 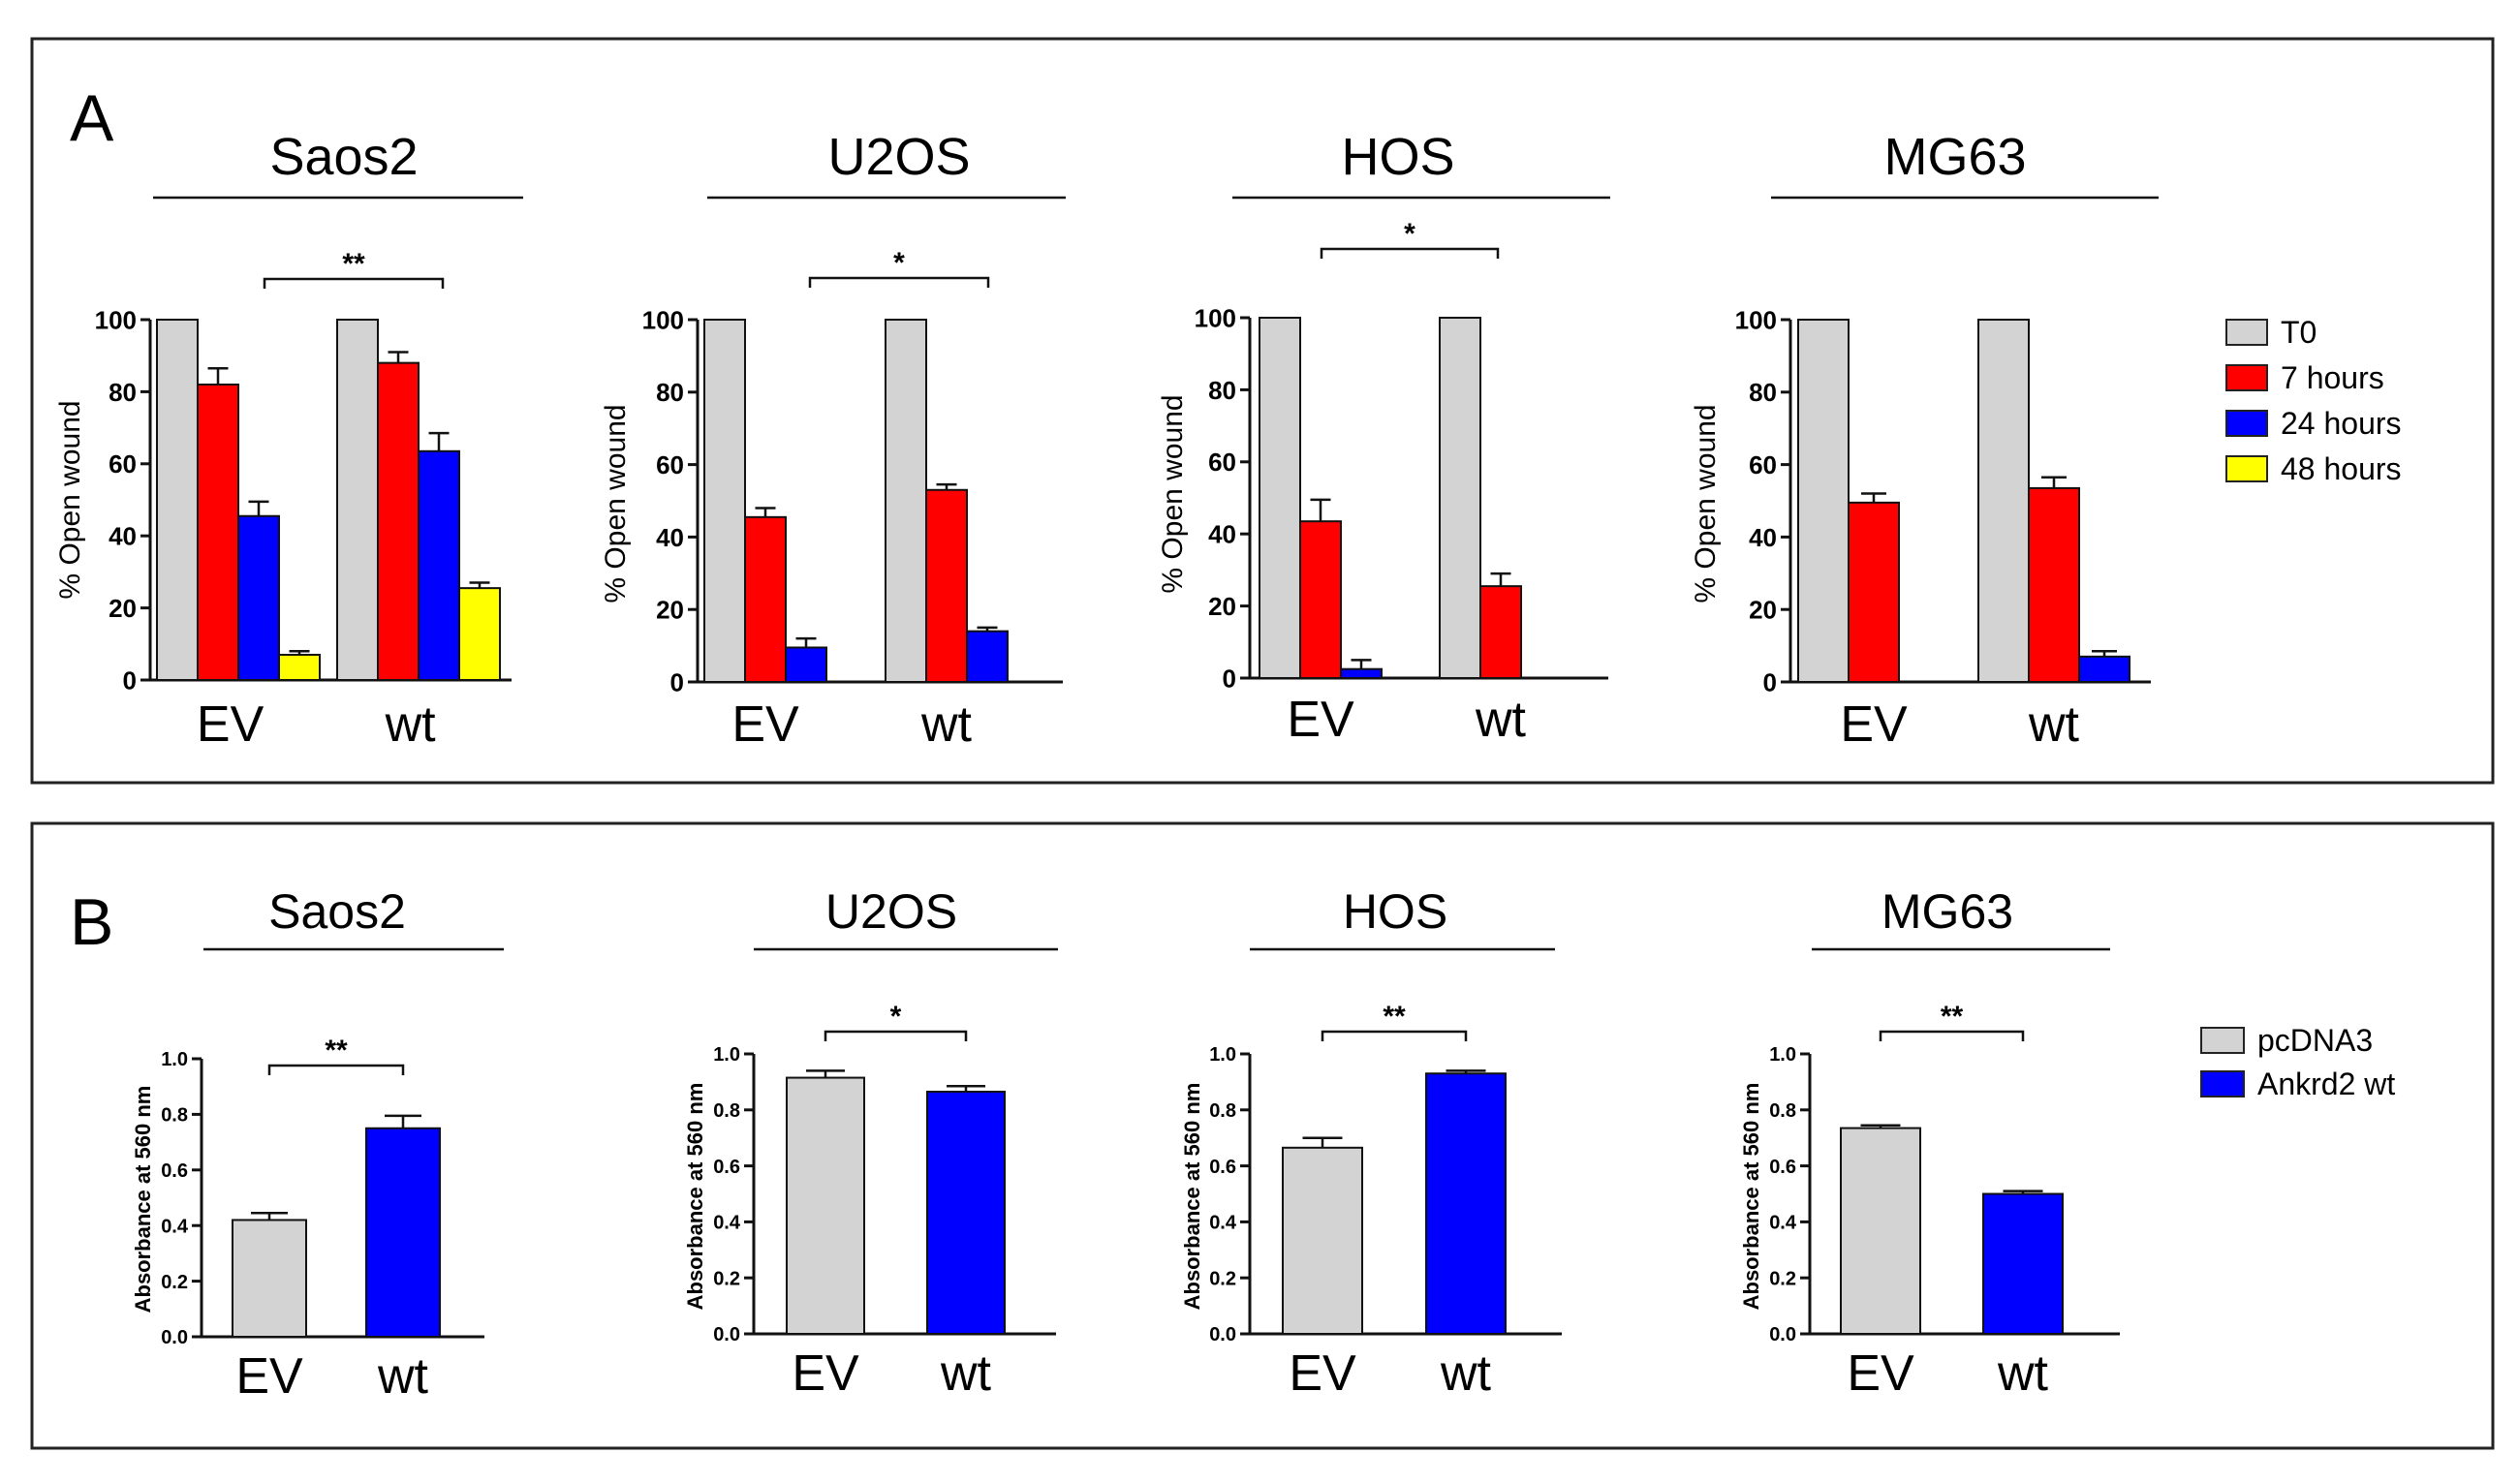 I want to click on a-mg63-x-tick-label-ev: EV, so click(x=1874, y=724).